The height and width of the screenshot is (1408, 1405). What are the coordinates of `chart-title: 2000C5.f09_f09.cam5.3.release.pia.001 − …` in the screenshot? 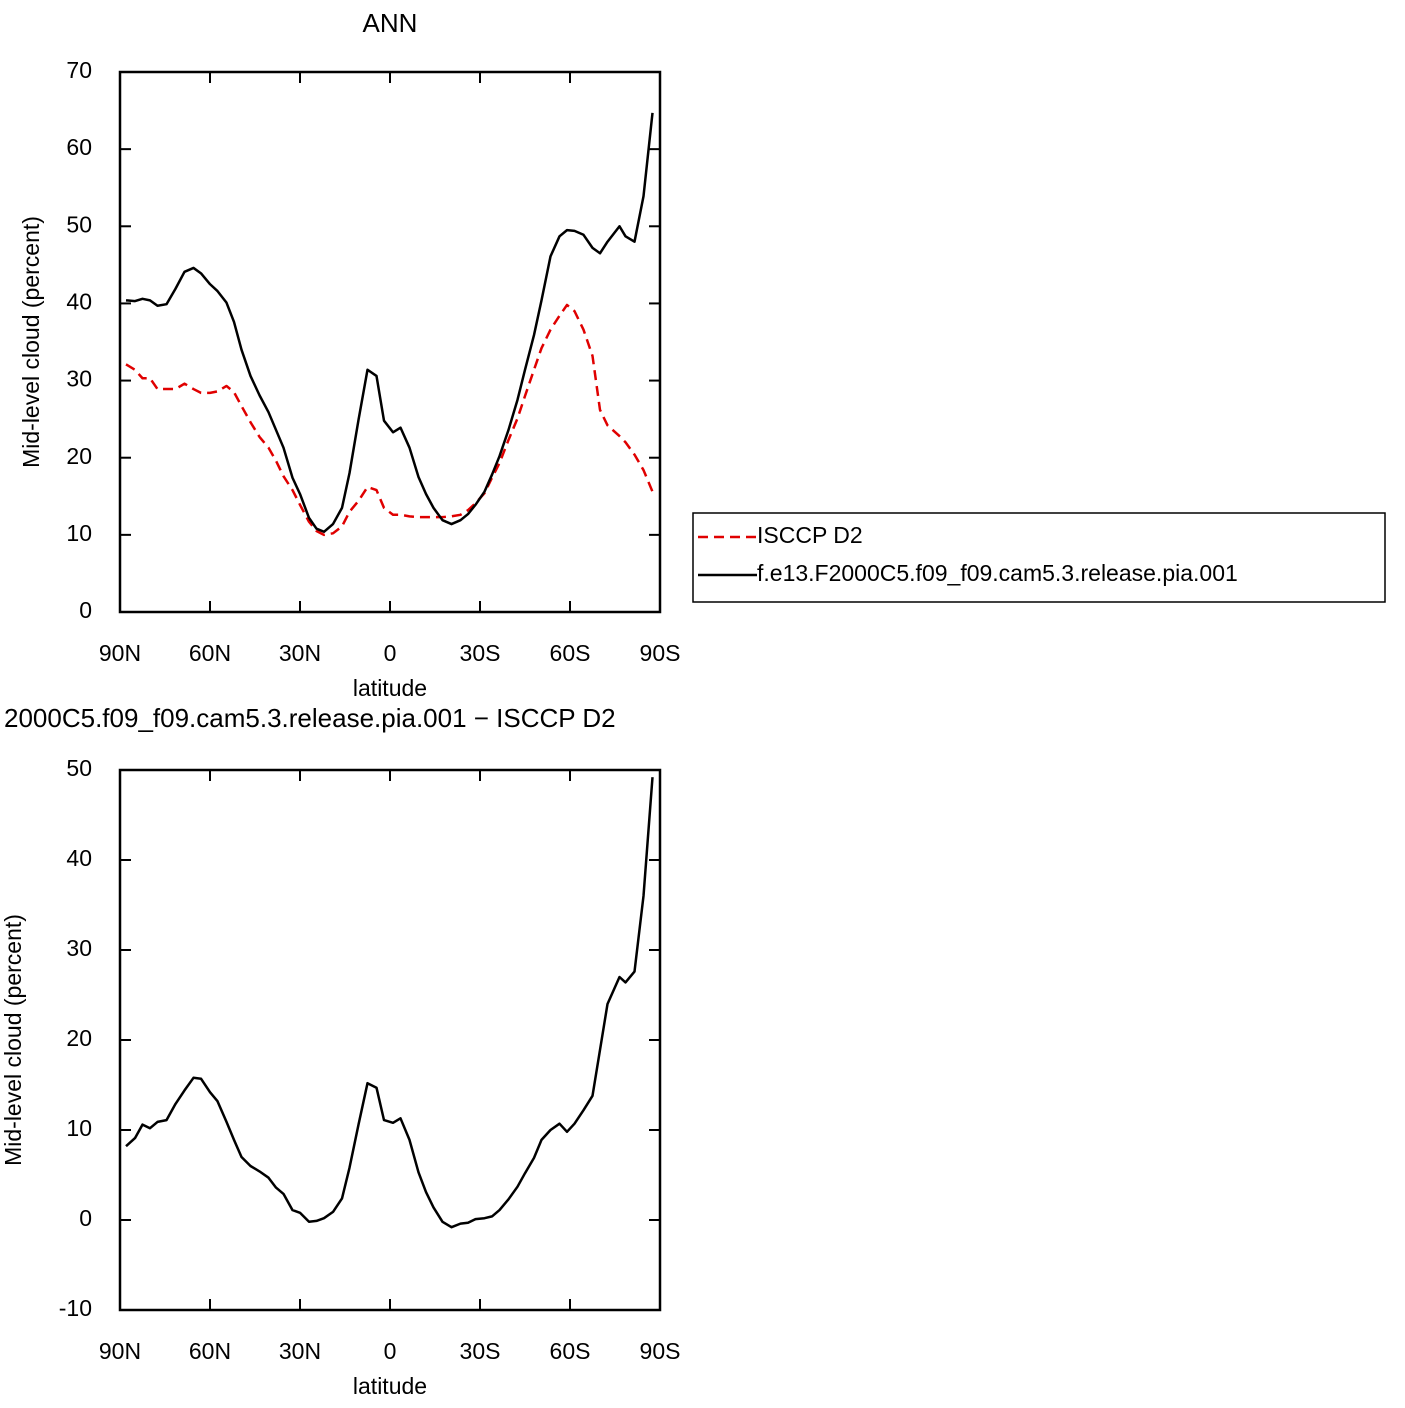 It's located at (310, 718).